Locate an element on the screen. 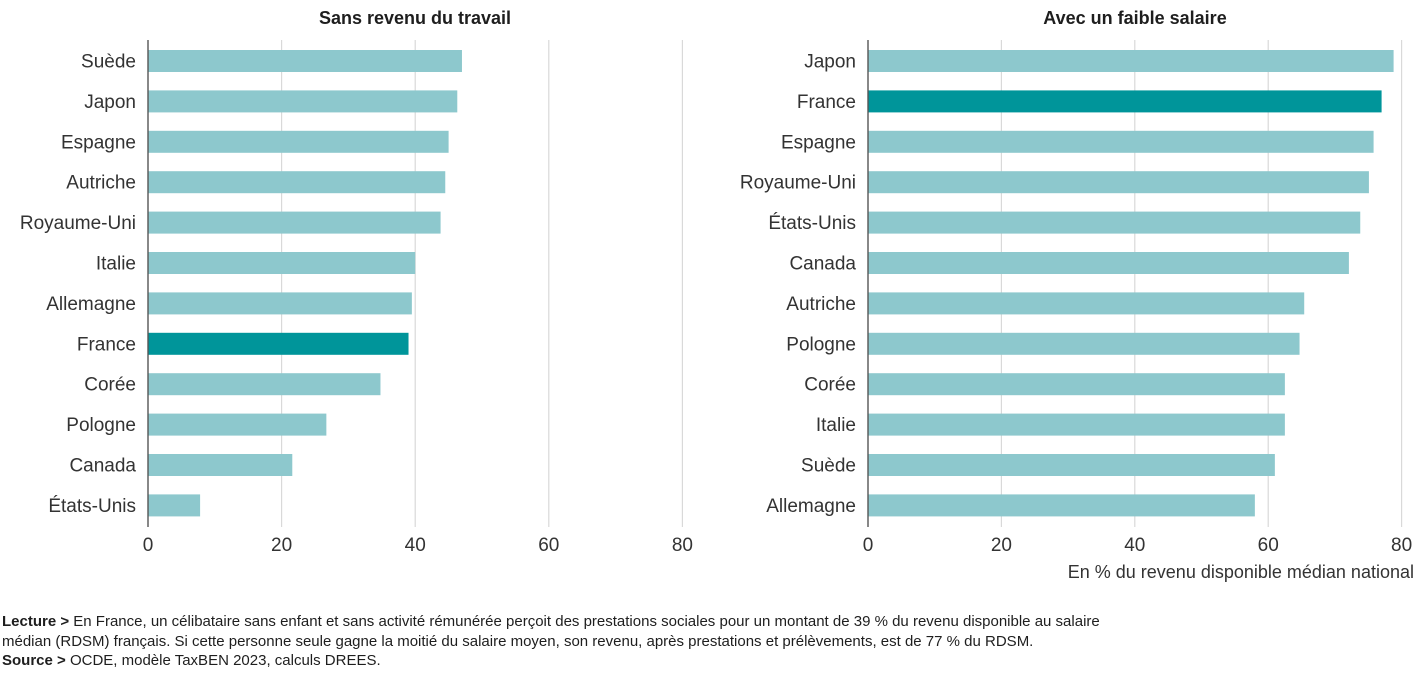 This screenshot has width=1421, height=675. source-label: Source > is located at coordinates (34, 660).